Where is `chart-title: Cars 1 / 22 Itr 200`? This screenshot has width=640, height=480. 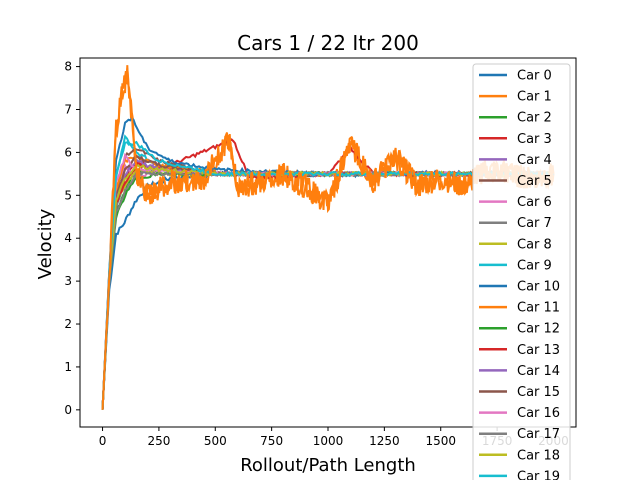 chart-title: Cars 1 / 22 Itr 200 is located at coordinates (328, 43).